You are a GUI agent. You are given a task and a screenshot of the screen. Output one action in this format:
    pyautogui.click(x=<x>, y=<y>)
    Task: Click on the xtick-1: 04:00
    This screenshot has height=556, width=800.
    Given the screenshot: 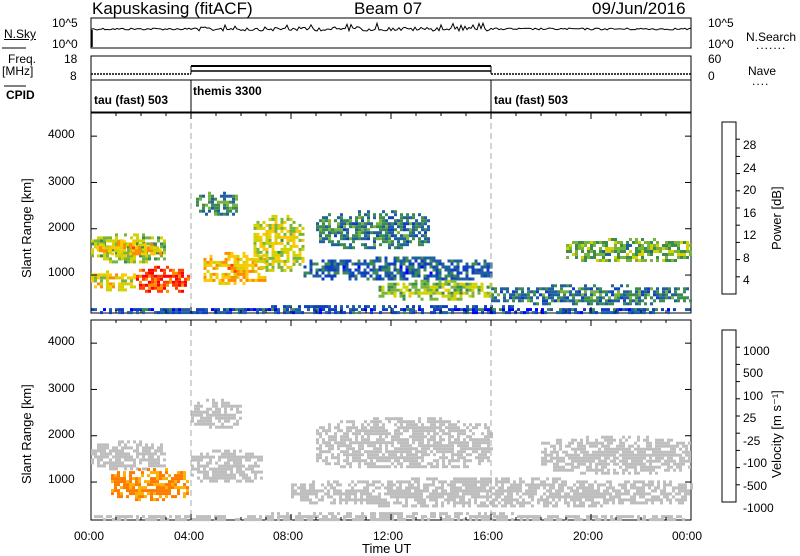 What is the action you would take?
    pyautogui.click(x=189, y=536)
    